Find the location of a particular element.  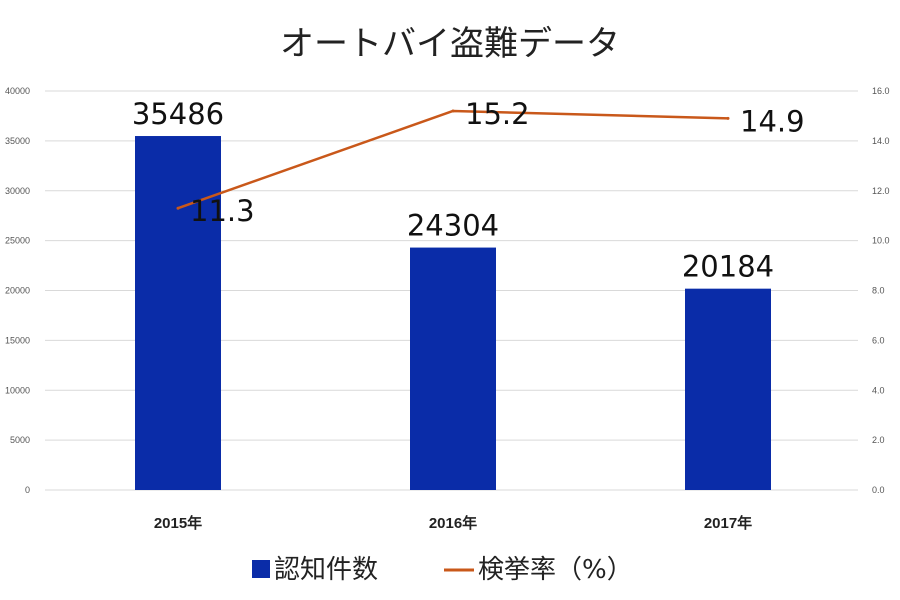

left-tick-label: 0 is located at coordinates (27, 490).